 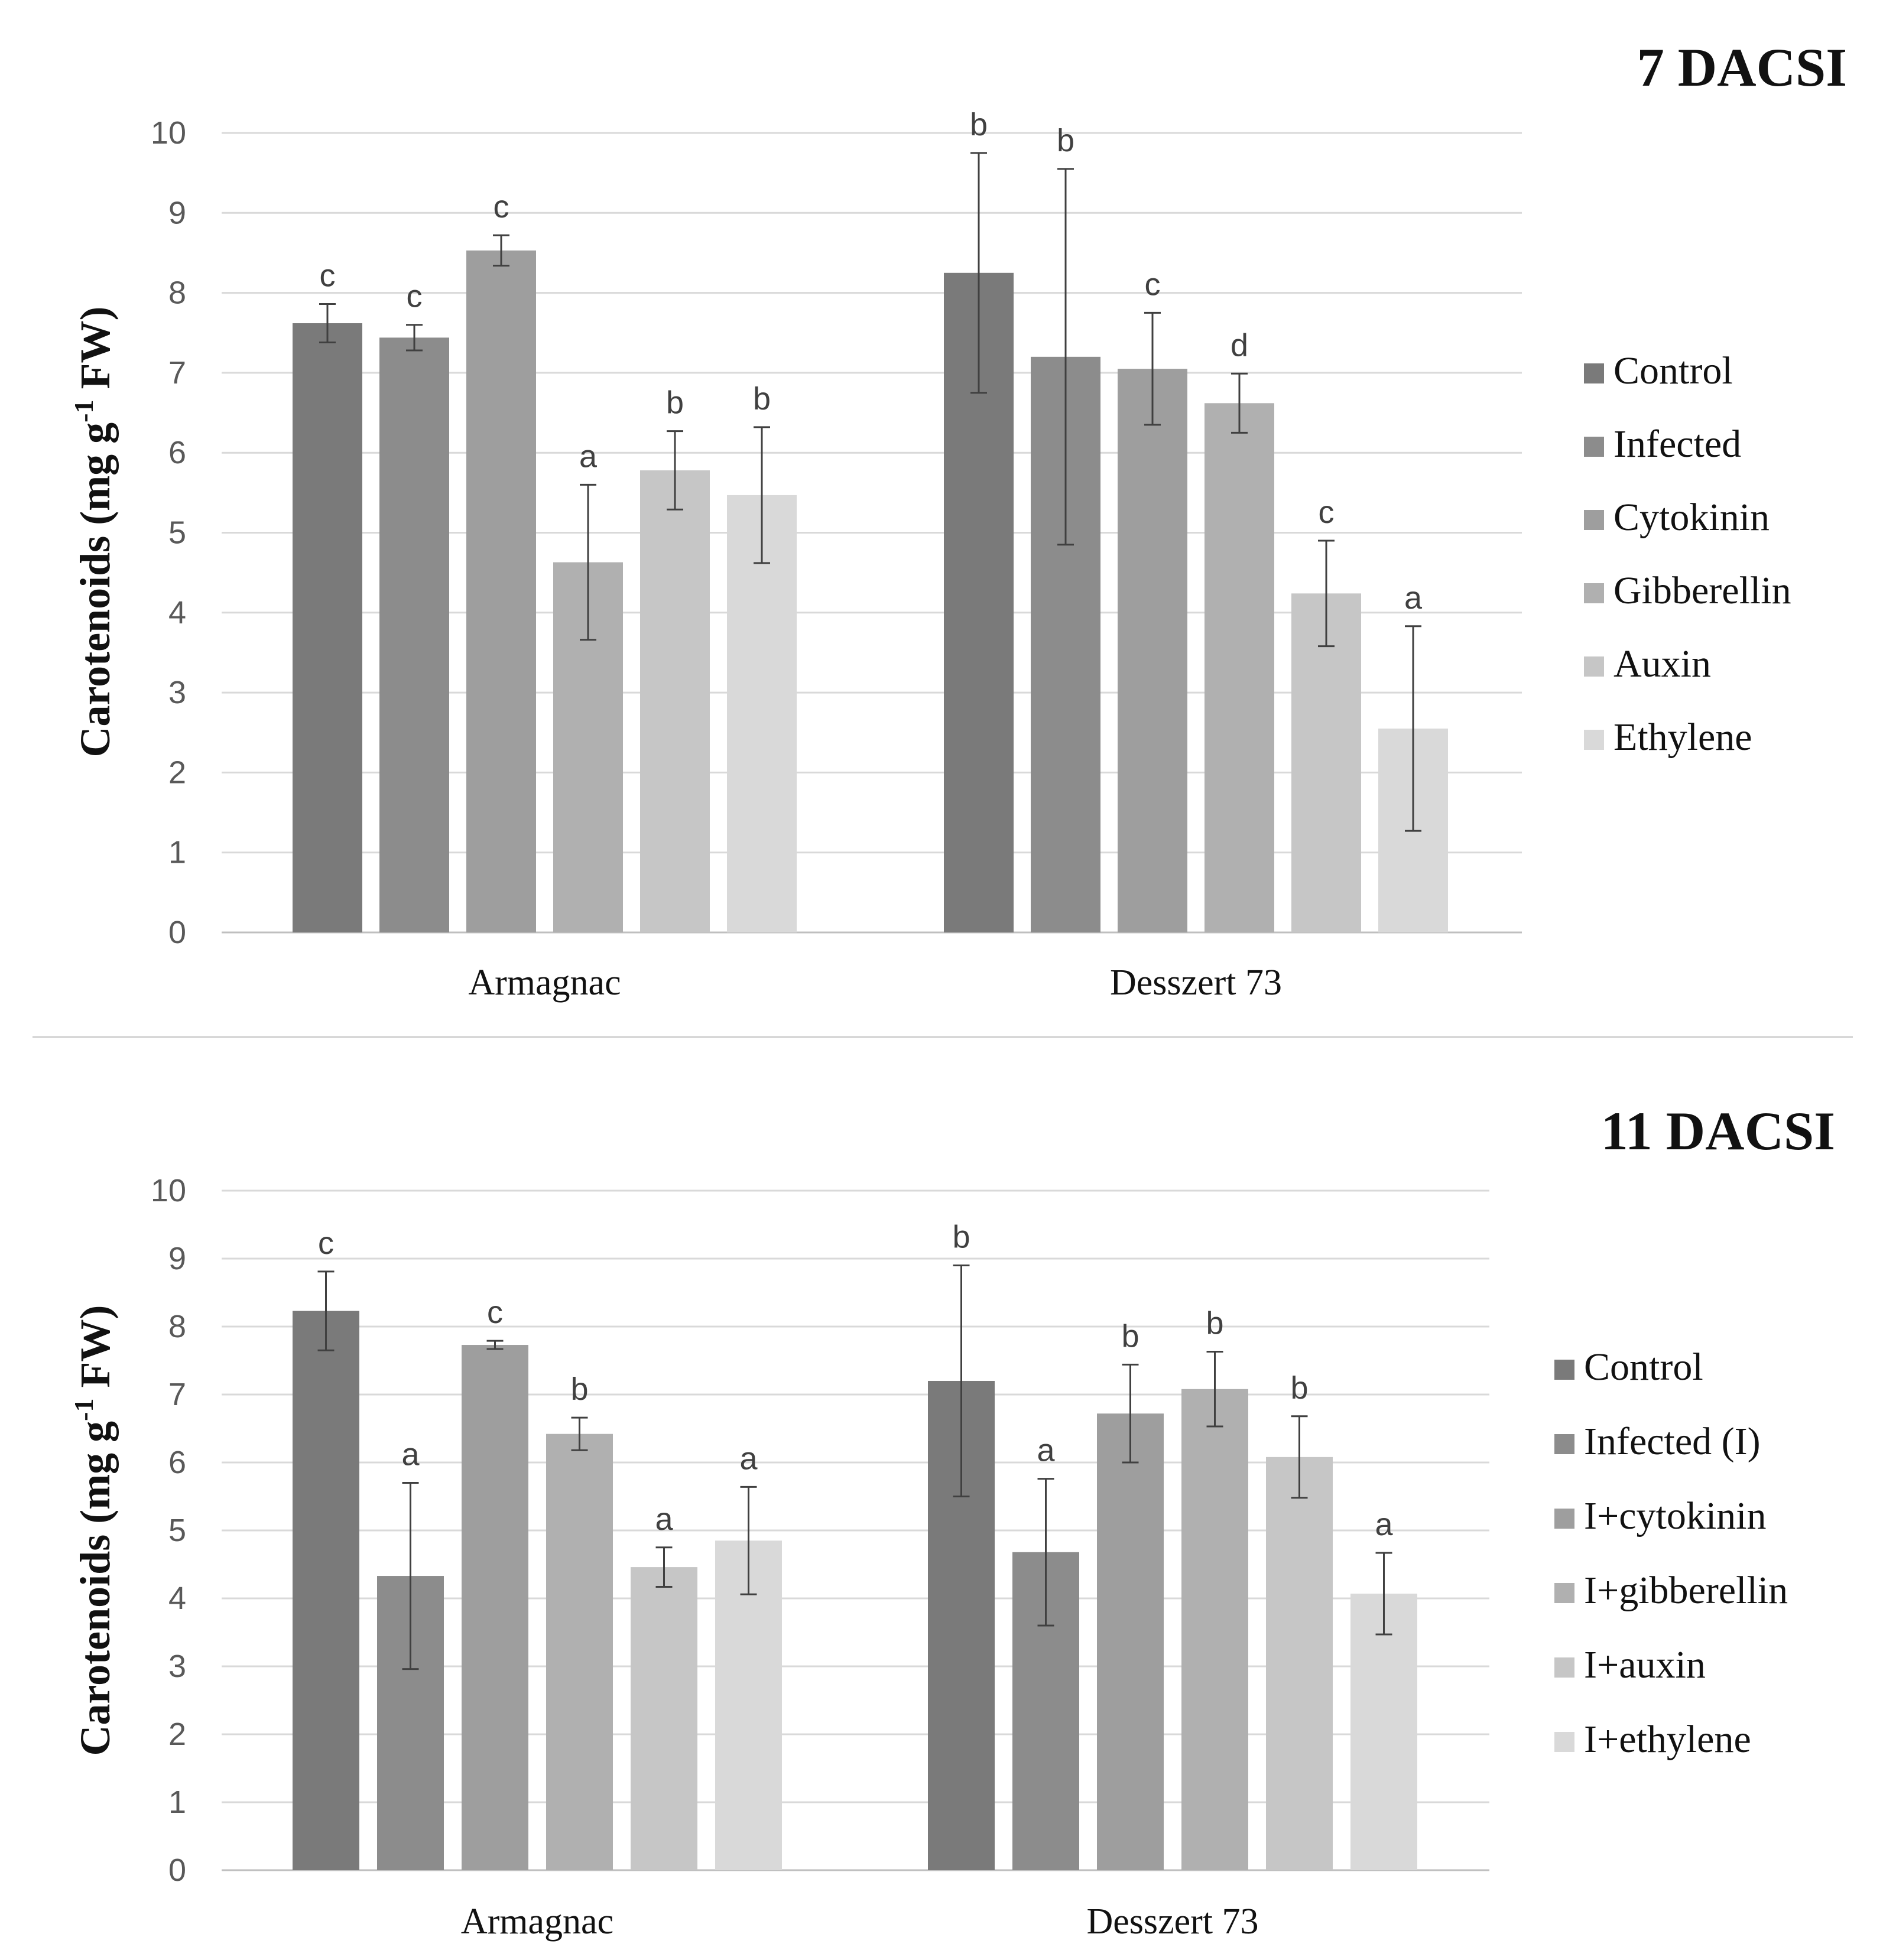 I want to click on chart-title: 11 DACSI, so click(x=1718, y=1131).